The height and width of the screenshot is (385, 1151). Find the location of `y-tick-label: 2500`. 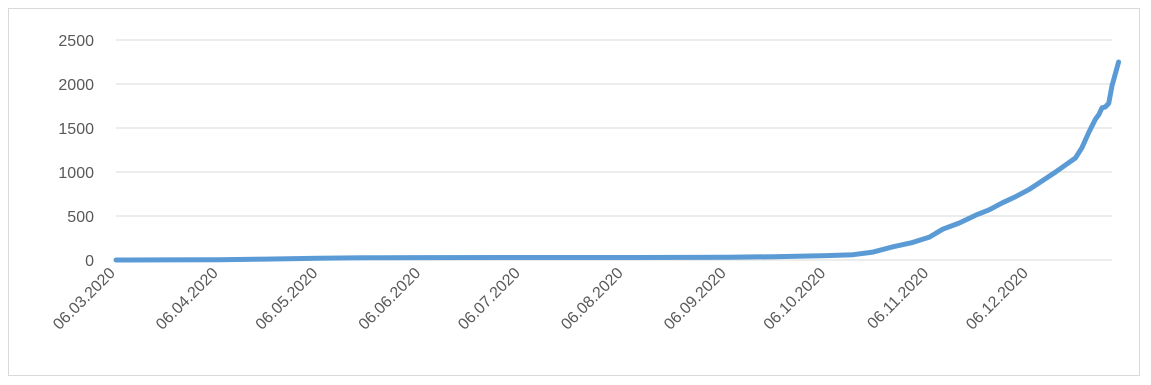

y-tick-label: 2500 is located at coordinates (76, 41).